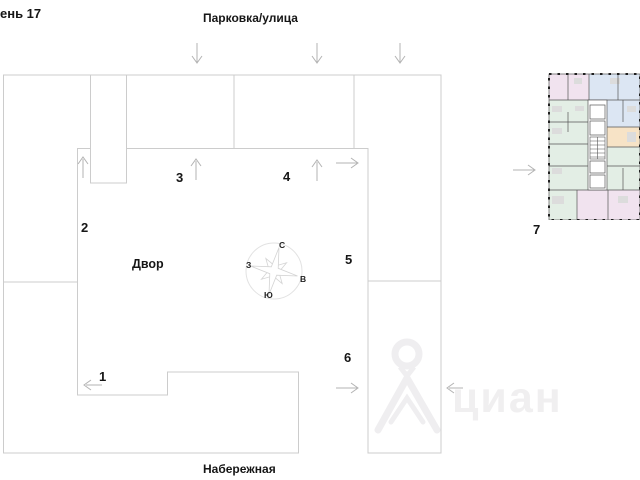 This screenshot has width=640, height=480. Describe the element at coordinates (597, 148) in the screenshot. I see `floorplan-stair` at that location.